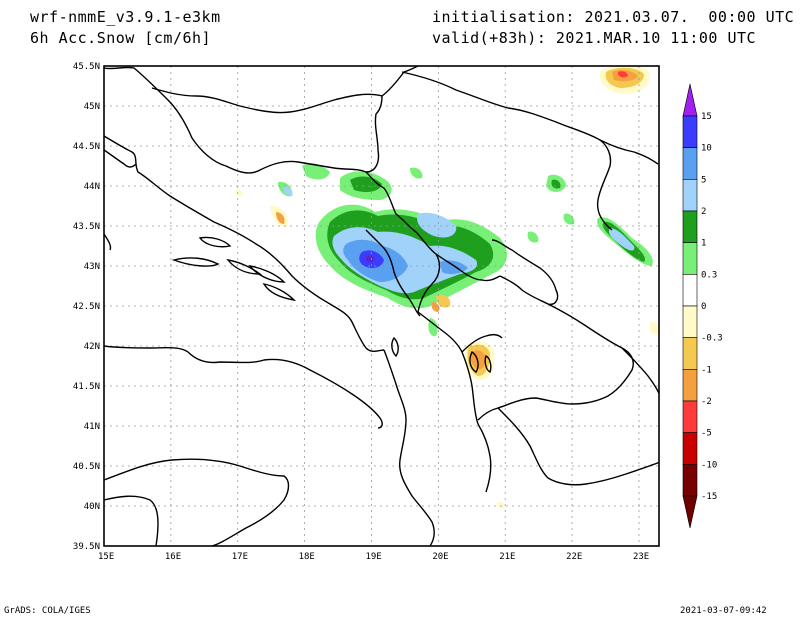 Image resolution: width=800 pixels, height=618 pixels. What do you see at coordinates (125, 17) in the screenshot?
I see `model-title: wrf-nmmE_v3.9.1-e3km` at bounding box center [125, 17].